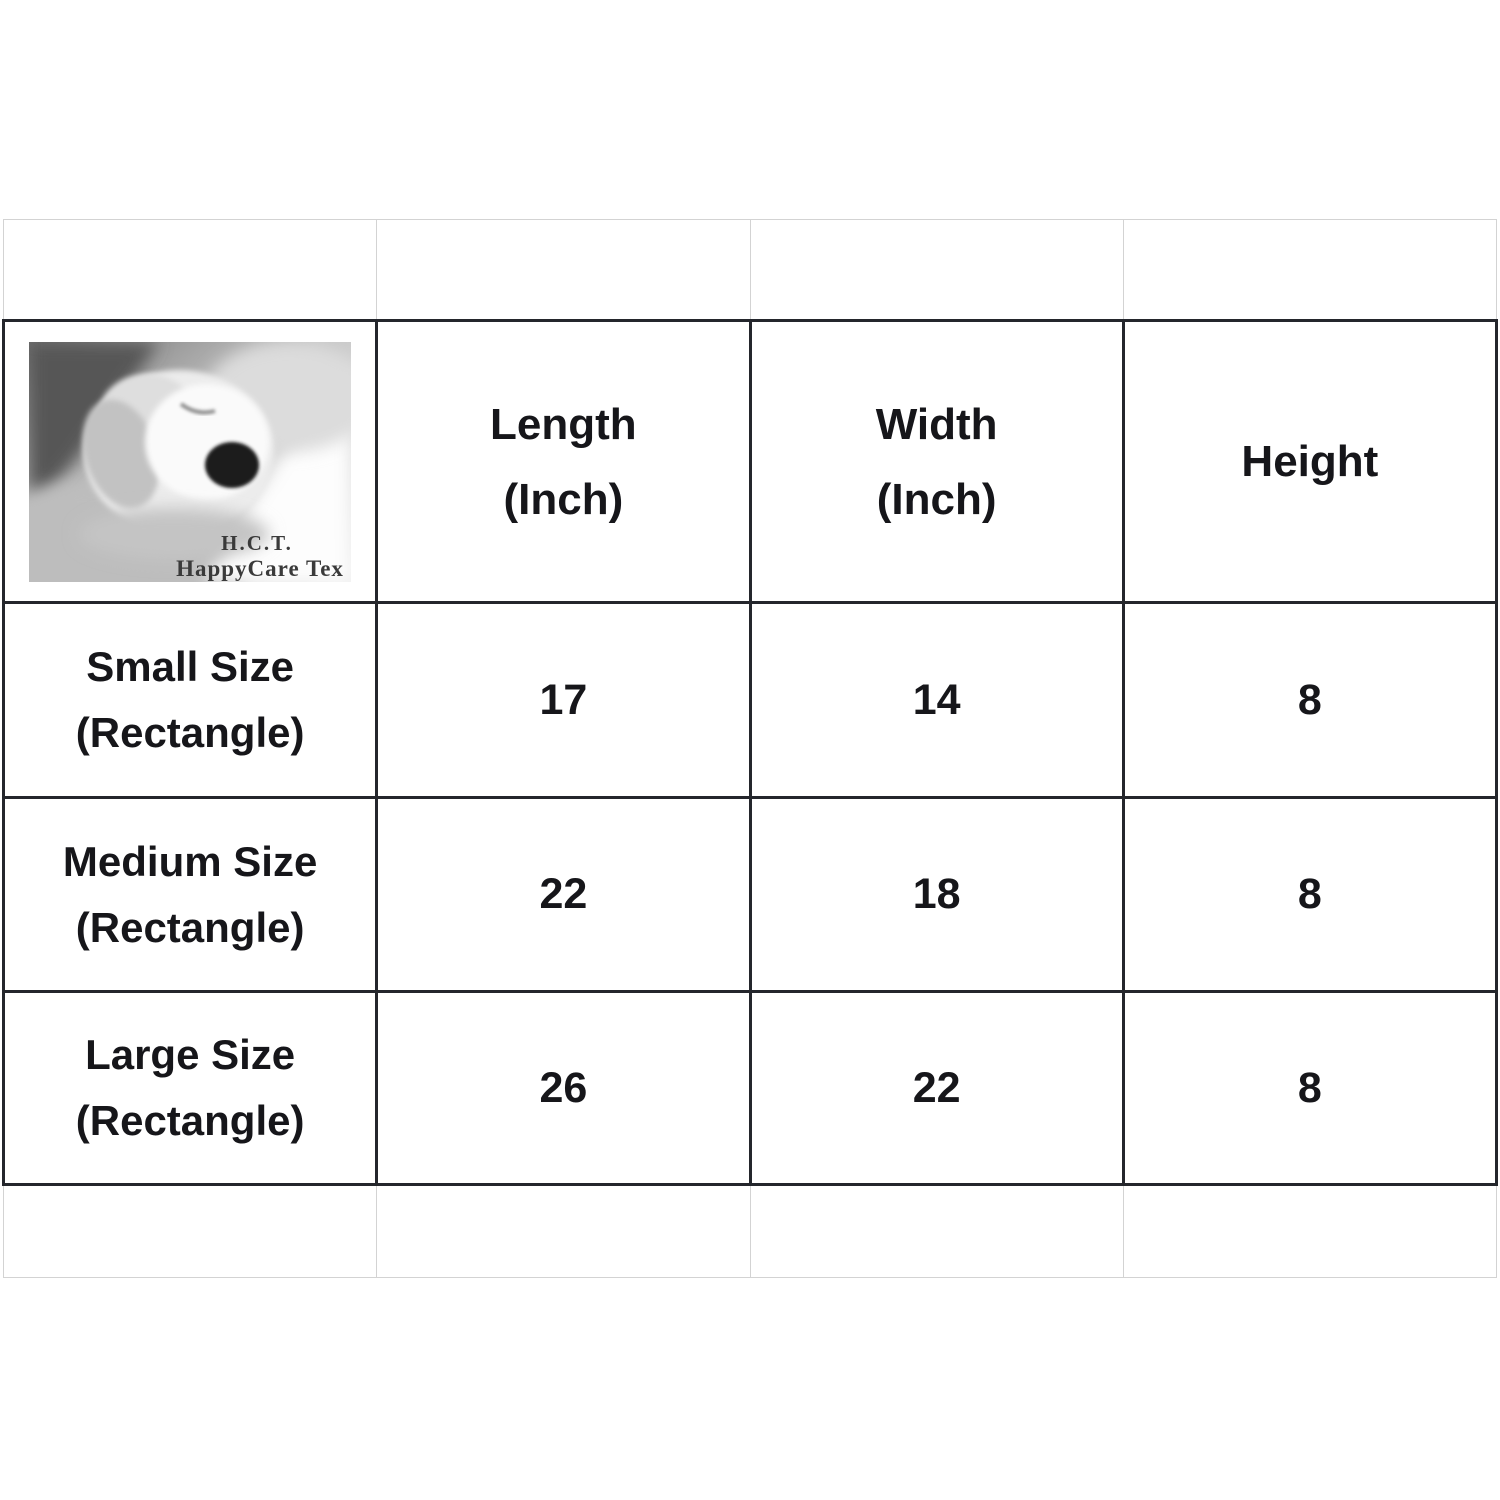  I want to click on spacer-row-top, so click(750, 270).